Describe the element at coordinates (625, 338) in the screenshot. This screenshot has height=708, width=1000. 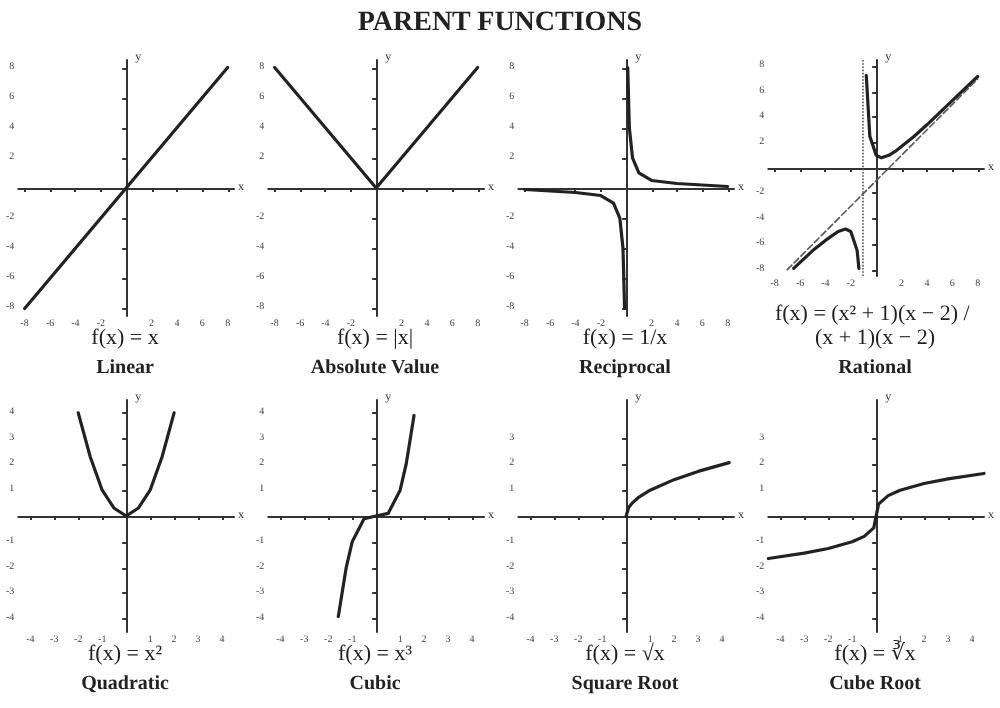
I see `text: f(x) = 1/x` at that location.